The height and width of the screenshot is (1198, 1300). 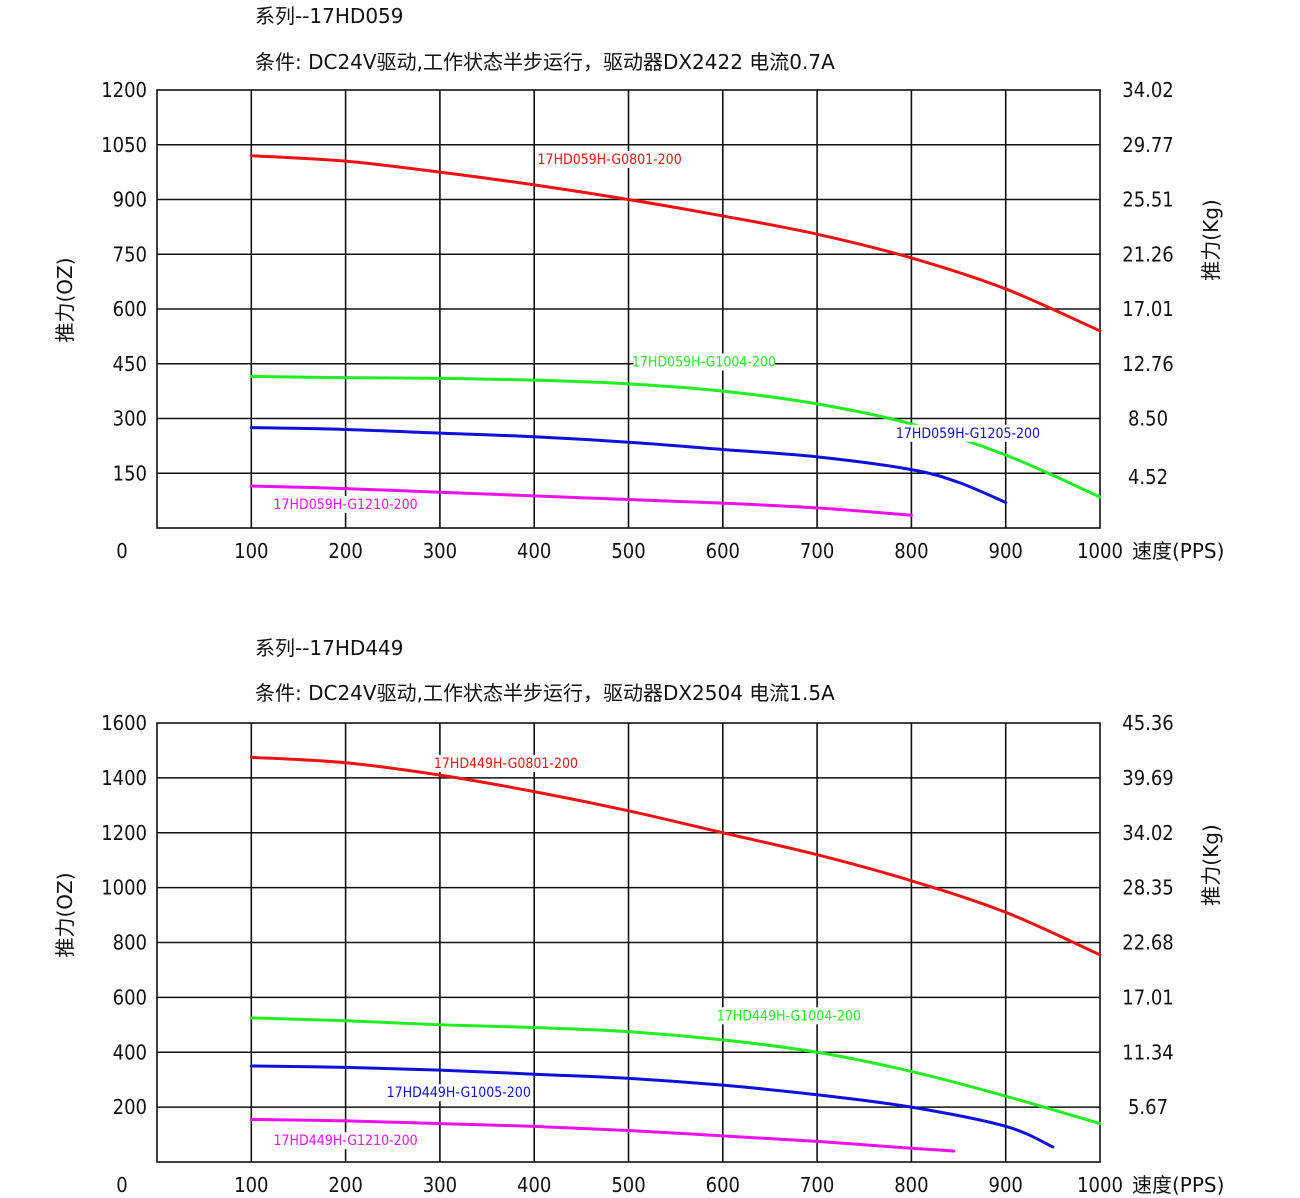 What do you see at coordinates (121, 551) in the screenshot?
I see `chart-1-origin-label: 0` at bounding box center [121, 551].